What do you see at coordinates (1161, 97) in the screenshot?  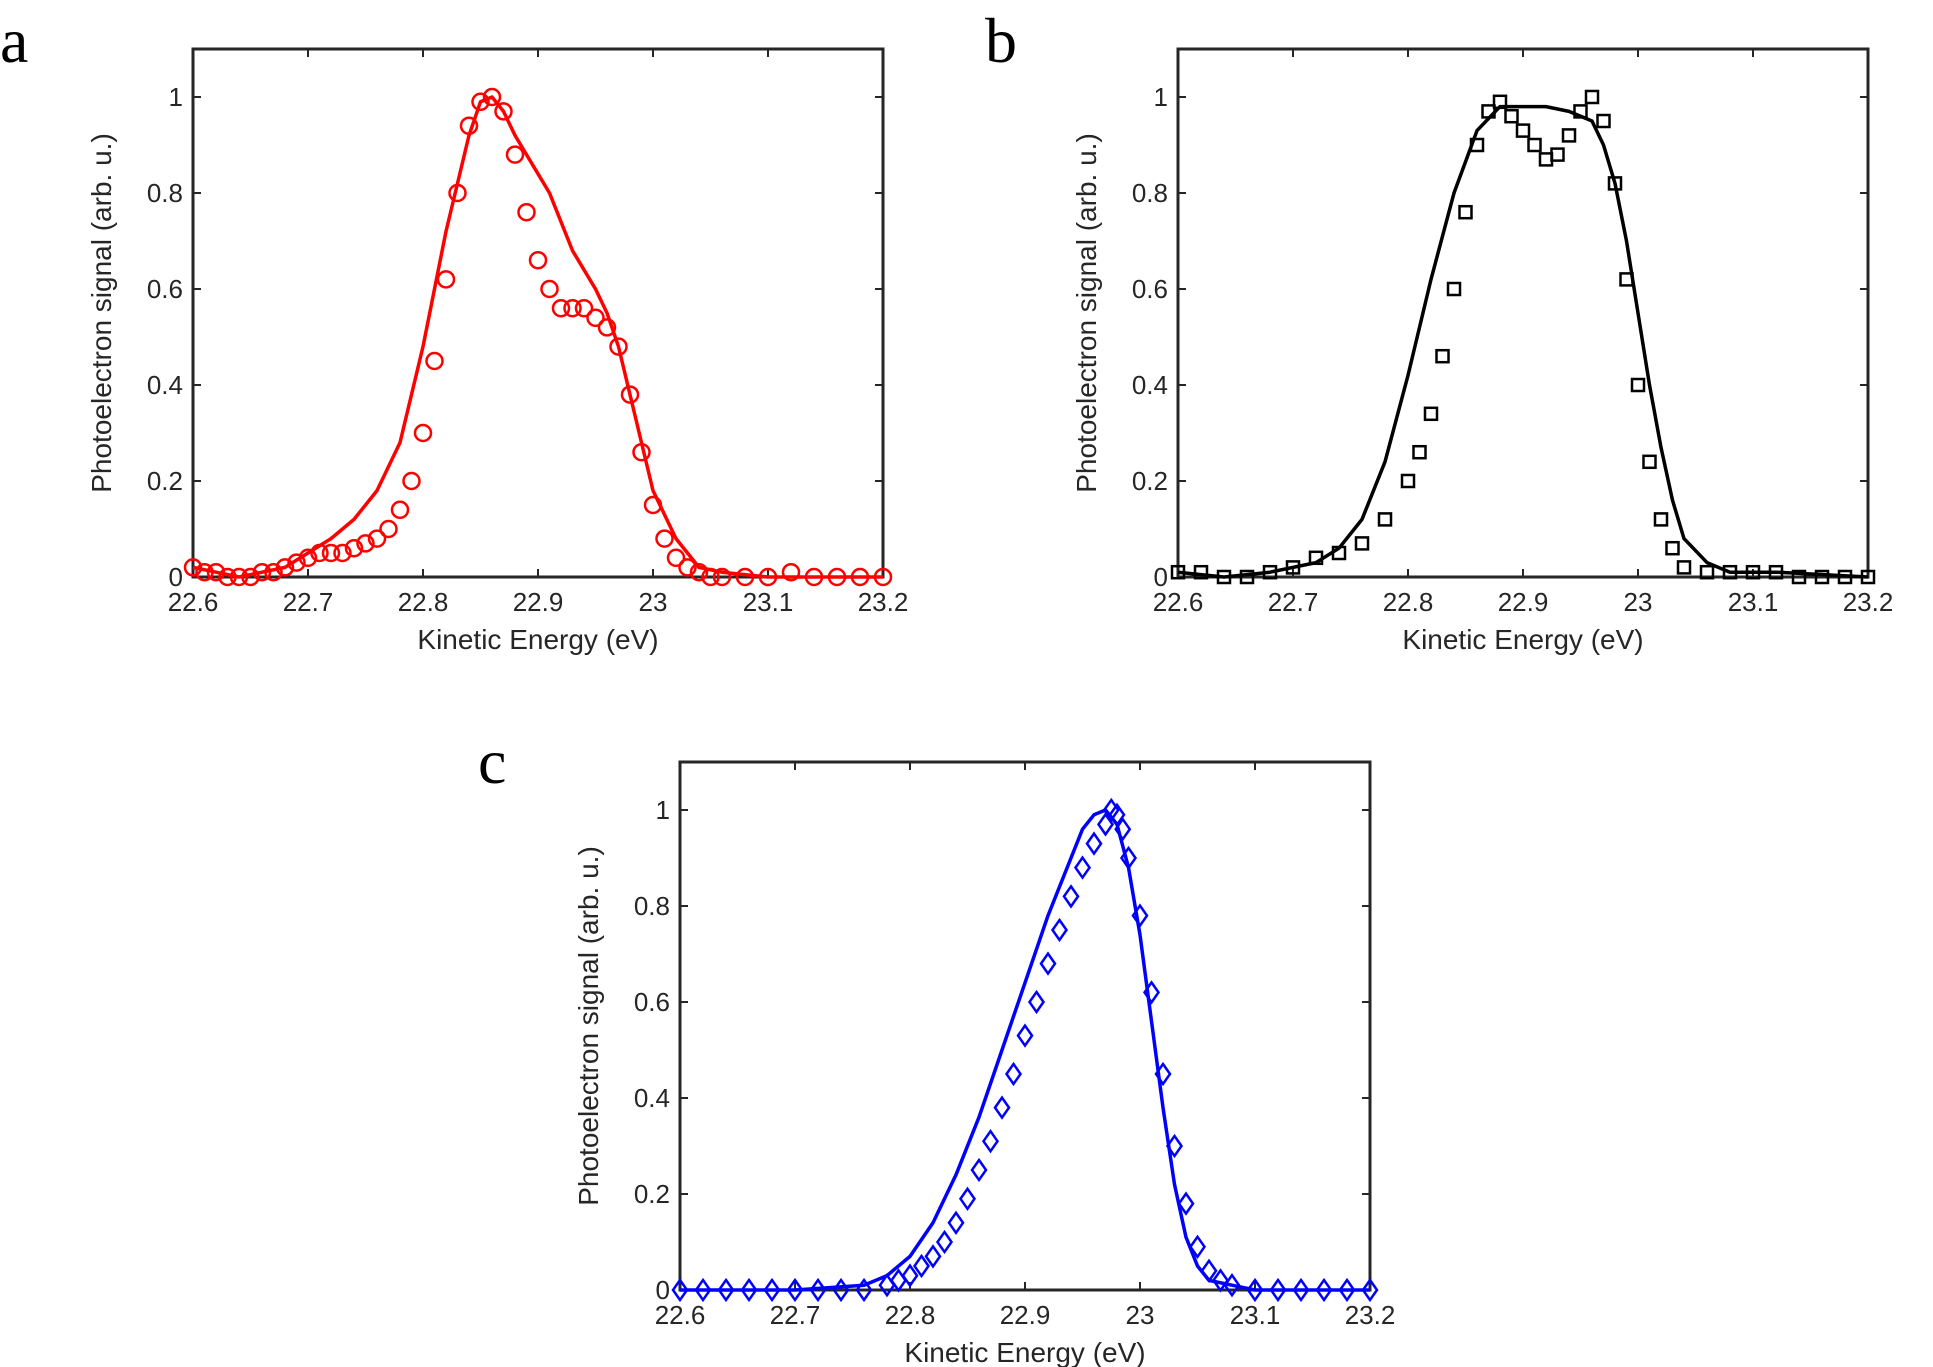 I see `y-tick-label: 1` at bounding box center [1161, 97].